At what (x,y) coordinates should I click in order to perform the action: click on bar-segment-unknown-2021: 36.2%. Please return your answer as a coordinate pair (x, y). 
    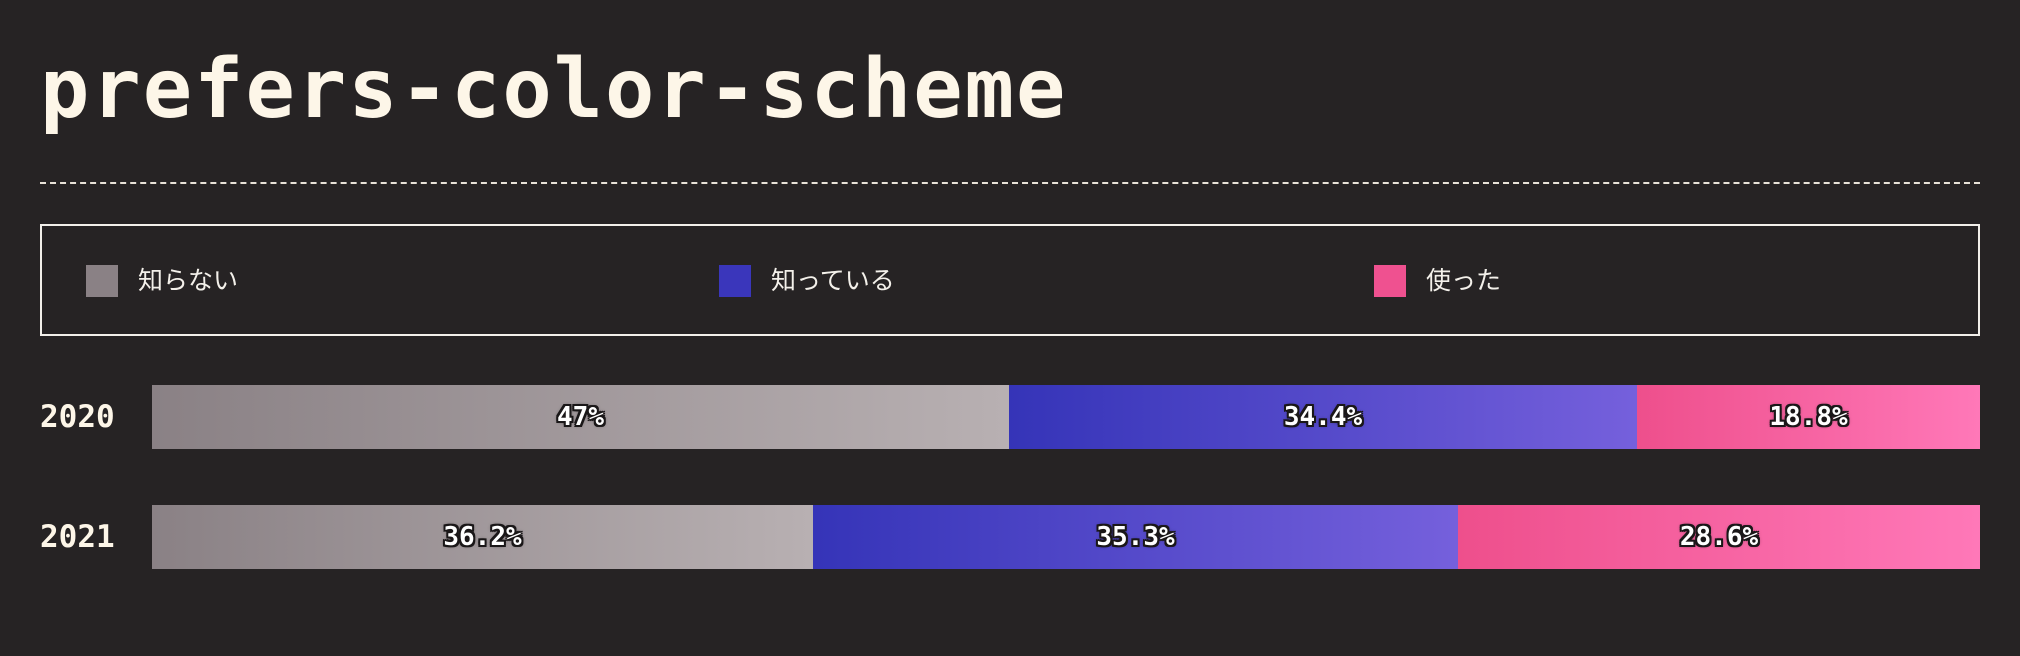
    Looking at the image, I should click on (482, 537).